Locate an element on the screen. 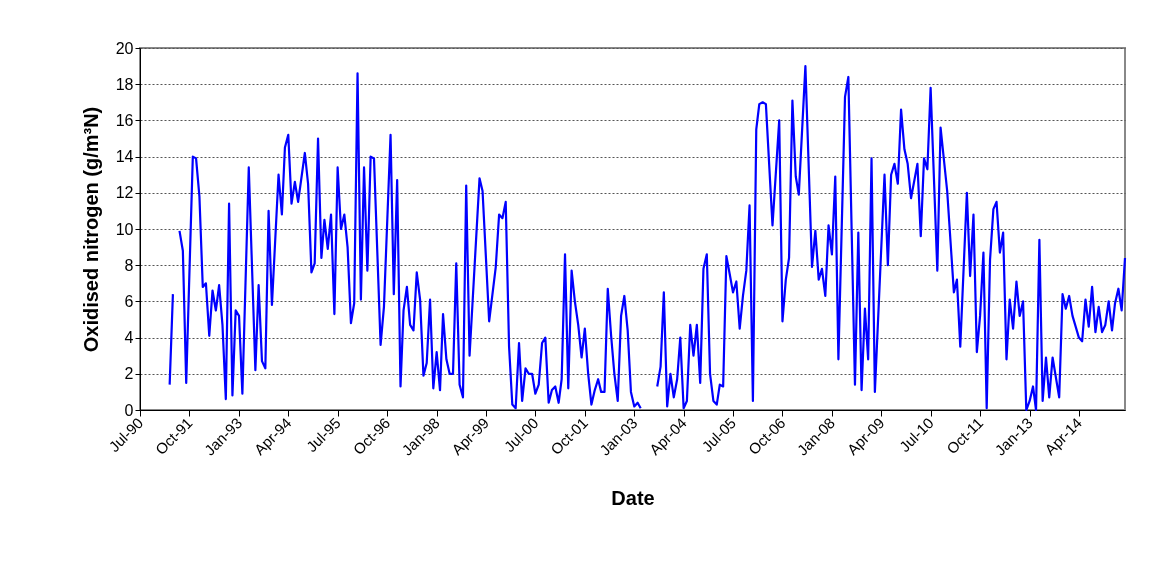 Image resolution: width=1151 pixels, height=580 pixels. y-tick-label: 0 is located at coordinates (129, 410).